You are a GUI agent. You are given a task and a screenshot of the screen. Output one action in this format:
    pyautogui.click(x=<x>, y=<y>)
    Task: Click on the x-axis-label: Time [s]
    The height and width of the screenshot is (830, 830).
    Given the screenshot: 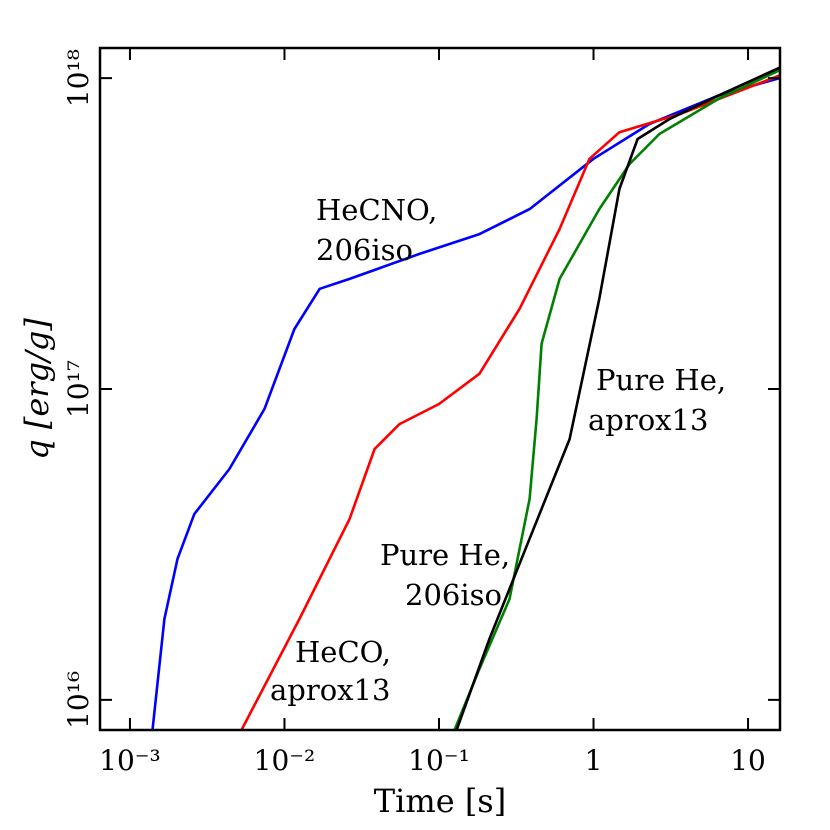 What is the action you would take?
    pyautogui.click(x=440, y=801)
    